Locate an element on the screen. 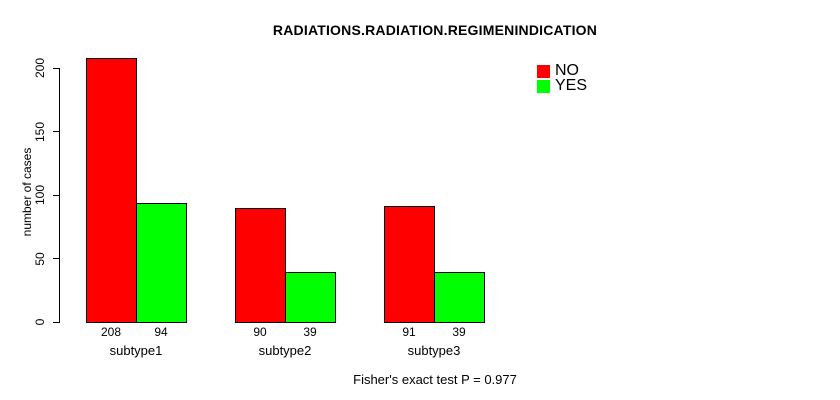 Image resolution: width=840 pixels, height=400 pixels. bar-no-subtype1 is located at coordinates (111, 190).